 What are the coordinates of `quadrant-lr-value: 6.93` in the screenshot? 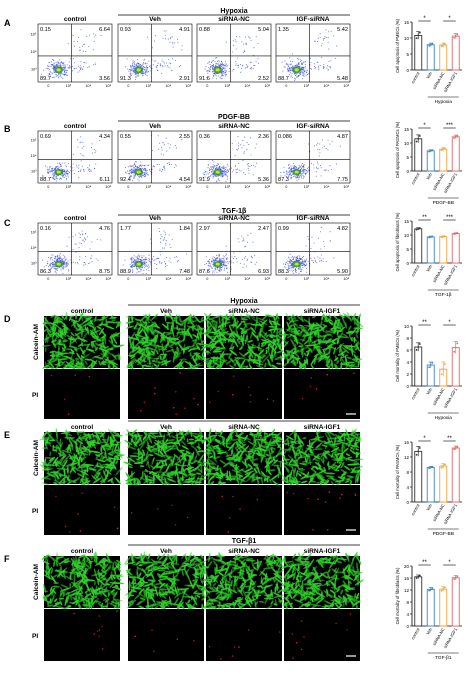 It's located at (263, 272).